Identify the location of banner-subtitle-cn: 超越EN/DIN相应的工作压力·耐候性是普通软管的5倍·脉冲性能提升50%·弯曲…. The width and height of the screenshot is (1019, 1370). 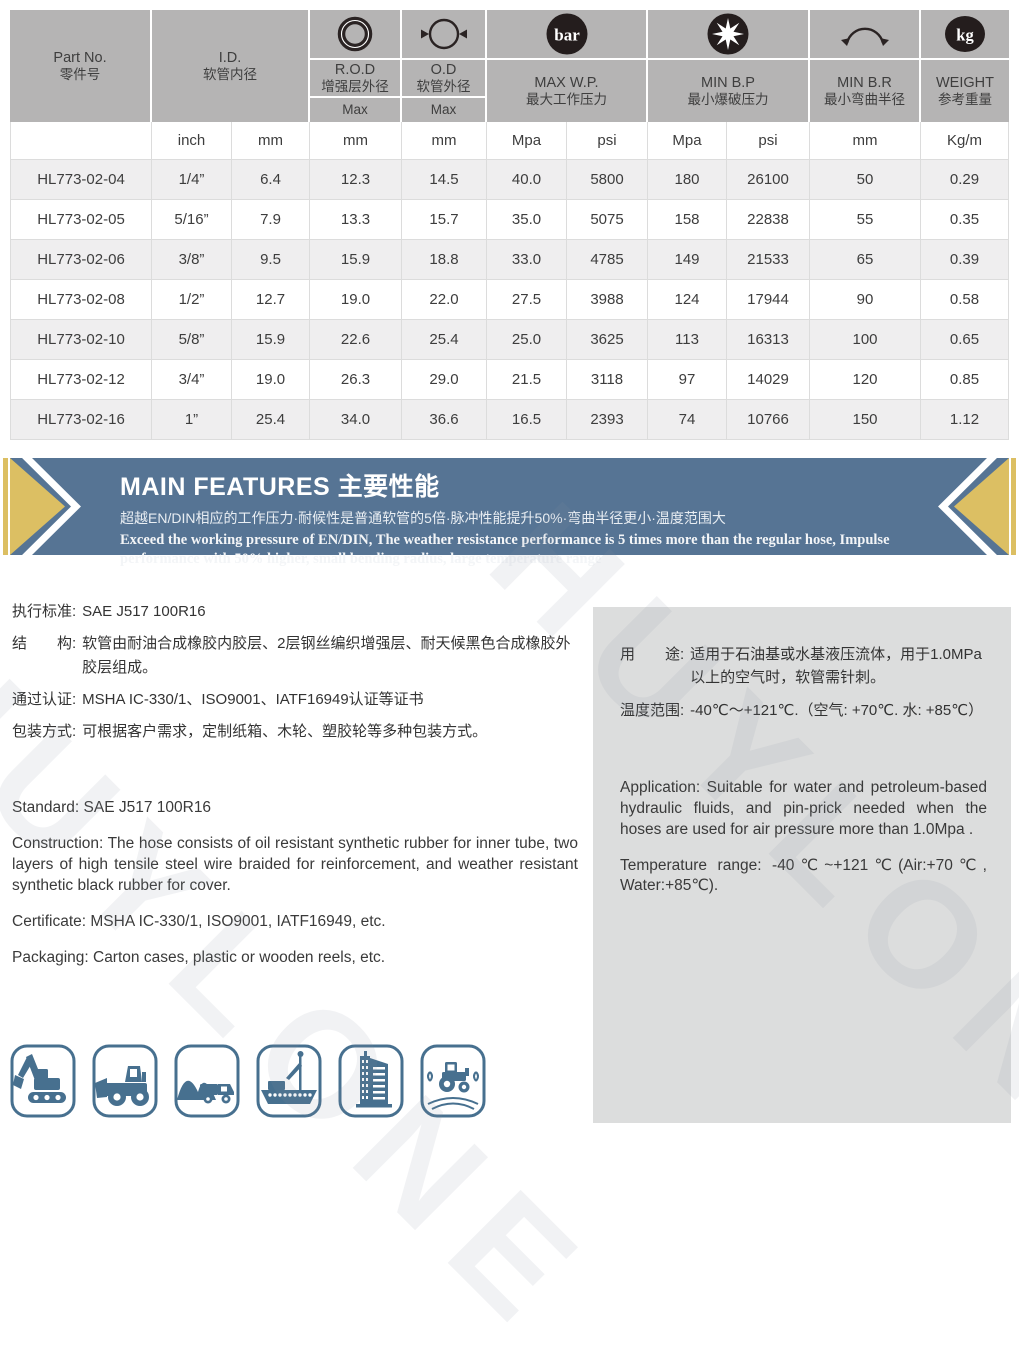
(423, 518).